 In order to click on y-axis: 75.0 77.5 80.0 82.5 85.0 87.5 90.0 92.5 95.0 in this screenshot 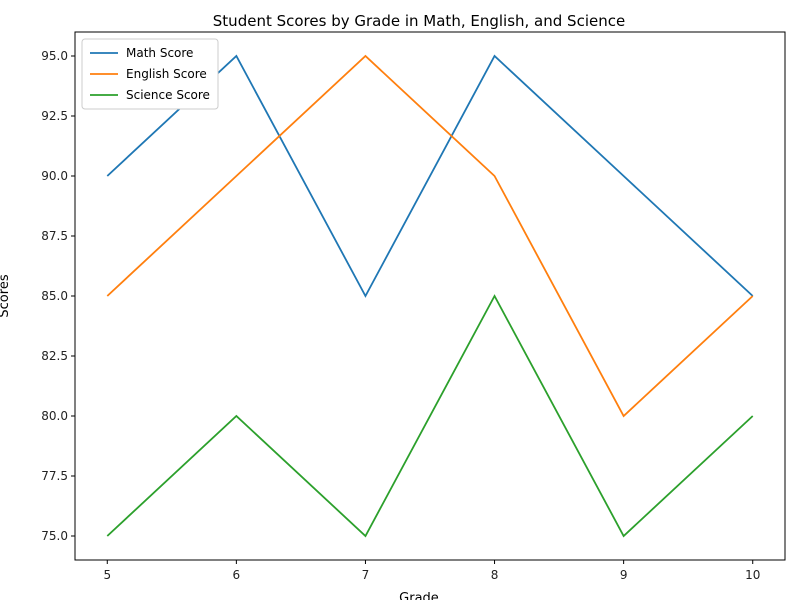, I will do `click(58, 296)`.